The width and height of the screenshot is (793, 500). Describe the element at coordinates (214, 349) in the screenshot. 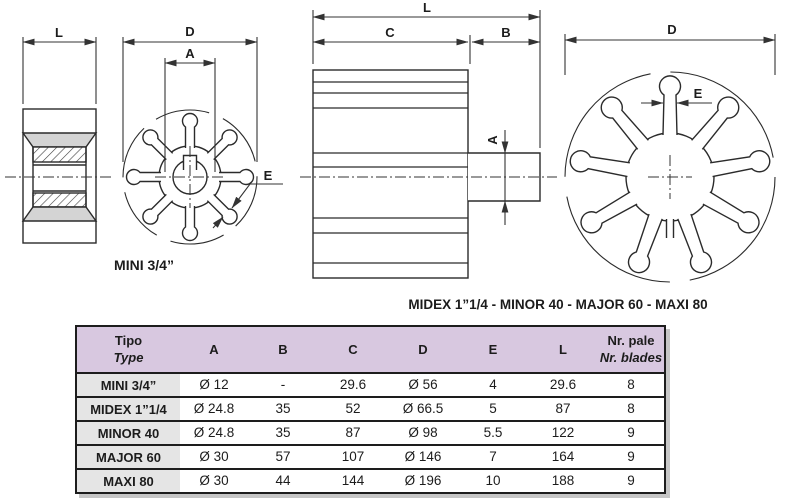

I see `header-col-a: A` at that location.